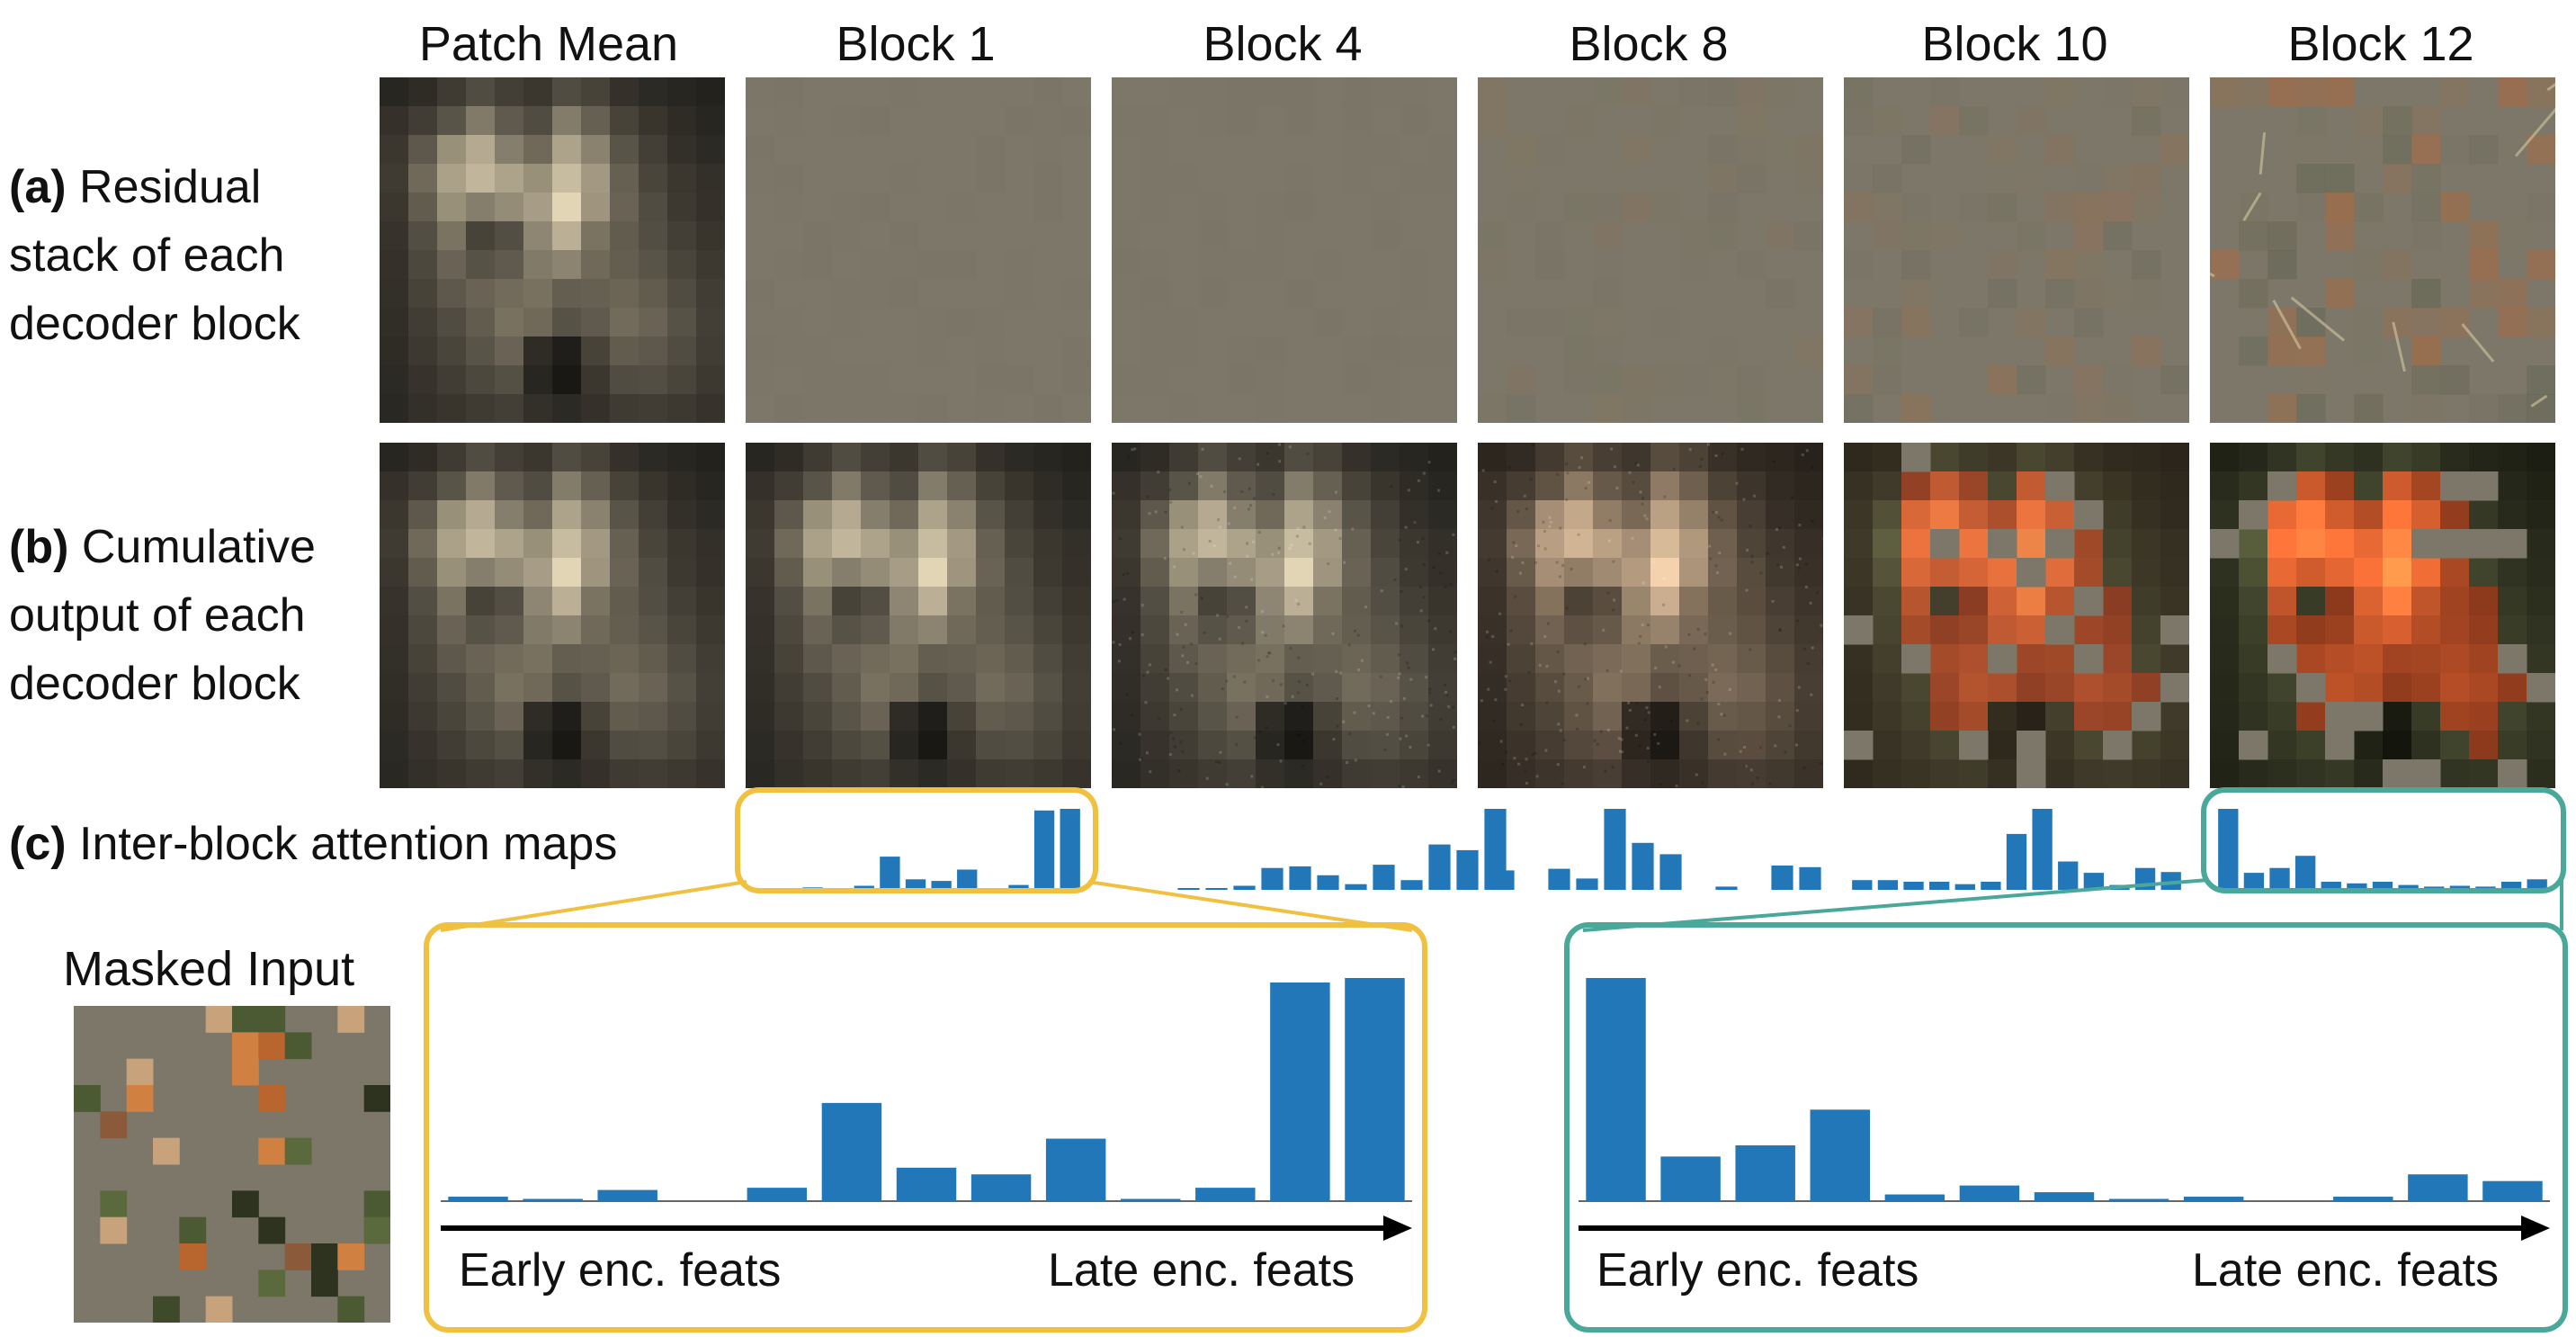 The width and height of the screenshot is (2576, 1337). I want to click on residual-block-1-image, so click(918, 250).